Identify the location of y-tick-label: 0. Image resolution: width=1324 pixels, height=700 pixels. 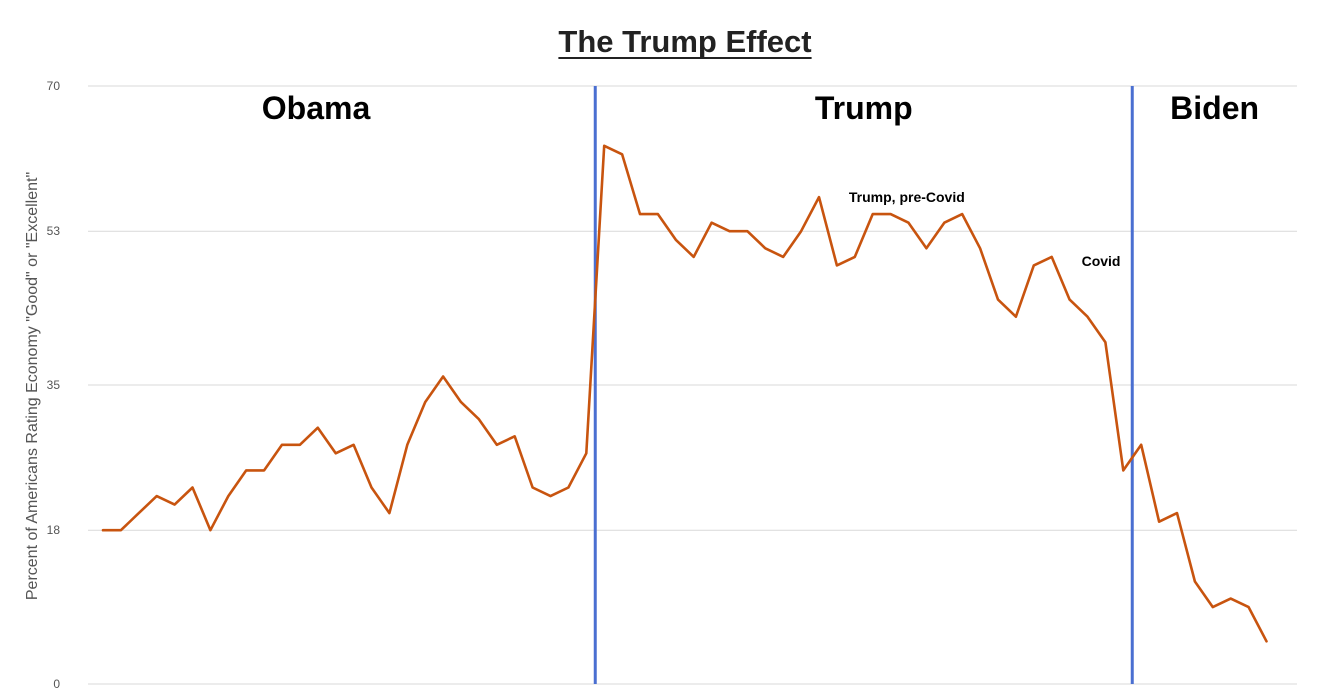
(56, 684).